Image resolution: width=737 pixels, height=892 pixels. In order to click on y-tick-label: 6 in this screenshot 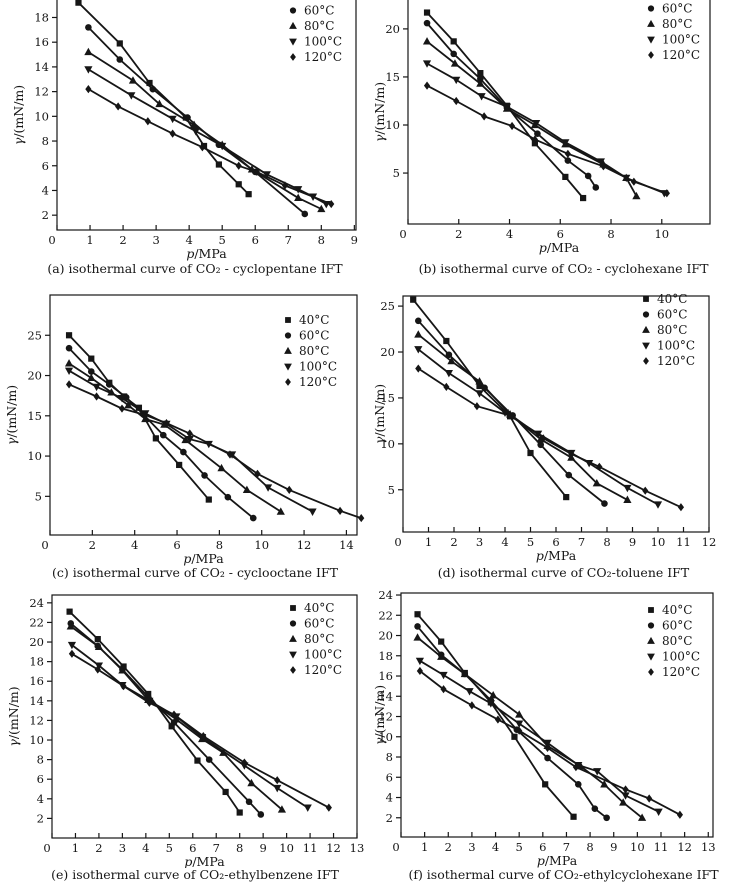, I will do `click(389, 777)`.